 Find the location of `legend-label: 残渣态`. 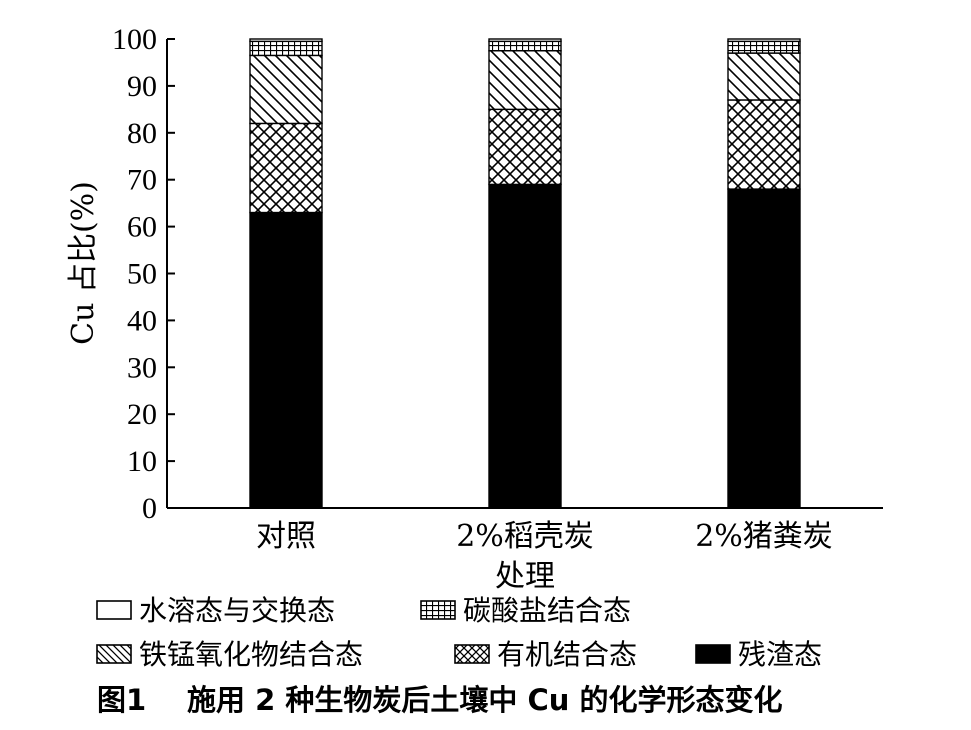

legend-label: 残渣态 is located at coordinates (780, 654).